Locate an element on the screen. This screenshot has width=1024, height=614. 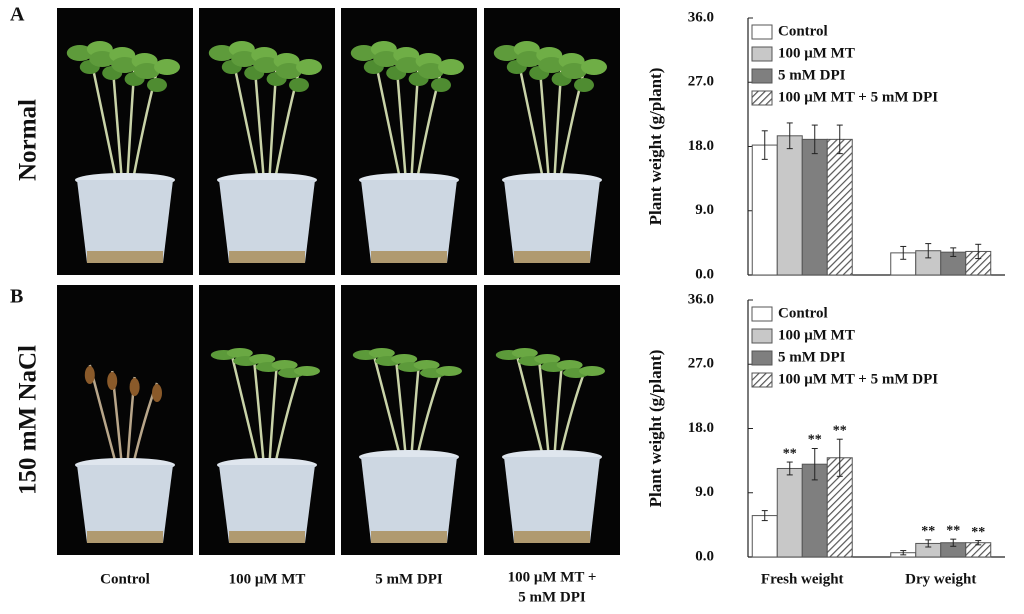
row-label: 150 mM NaCl is located at coordinates (28, 420).